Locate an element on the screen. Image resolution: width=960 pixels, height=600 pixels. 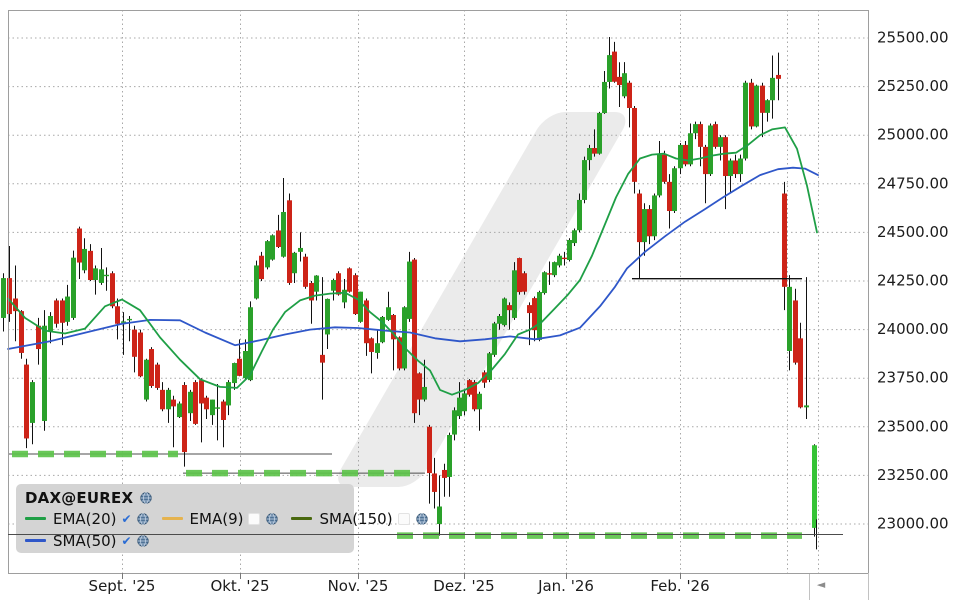
sma150-checkbox-unchecked is located at coordinates (403, 518).